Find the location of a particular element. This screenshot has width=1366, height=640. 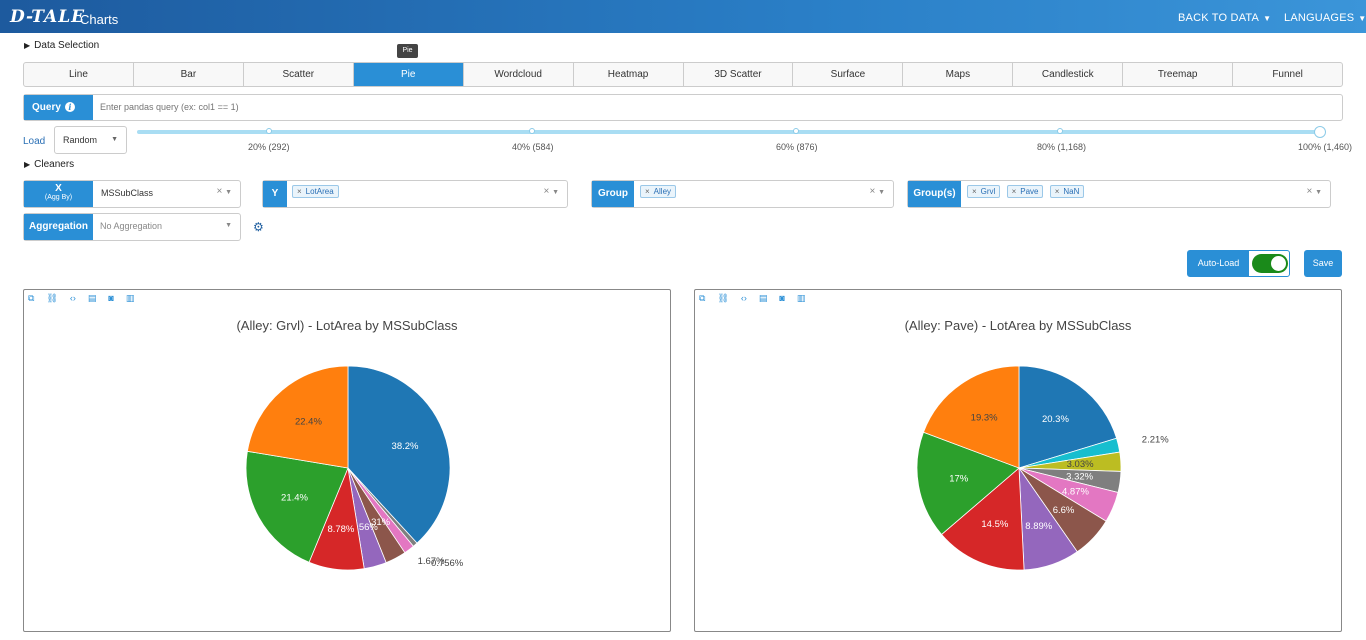

x-select-value: MSSubClass is located at coordinates (127, 193).